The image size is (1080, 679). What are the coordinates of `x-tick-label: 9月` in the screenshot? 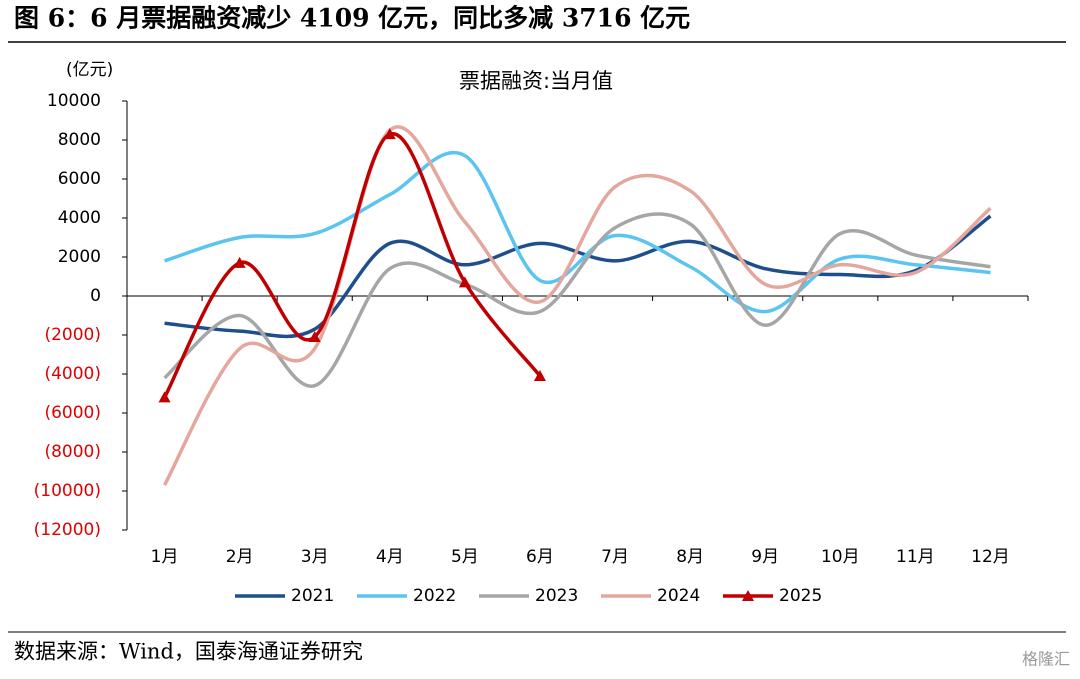 It's located at (765, 557).